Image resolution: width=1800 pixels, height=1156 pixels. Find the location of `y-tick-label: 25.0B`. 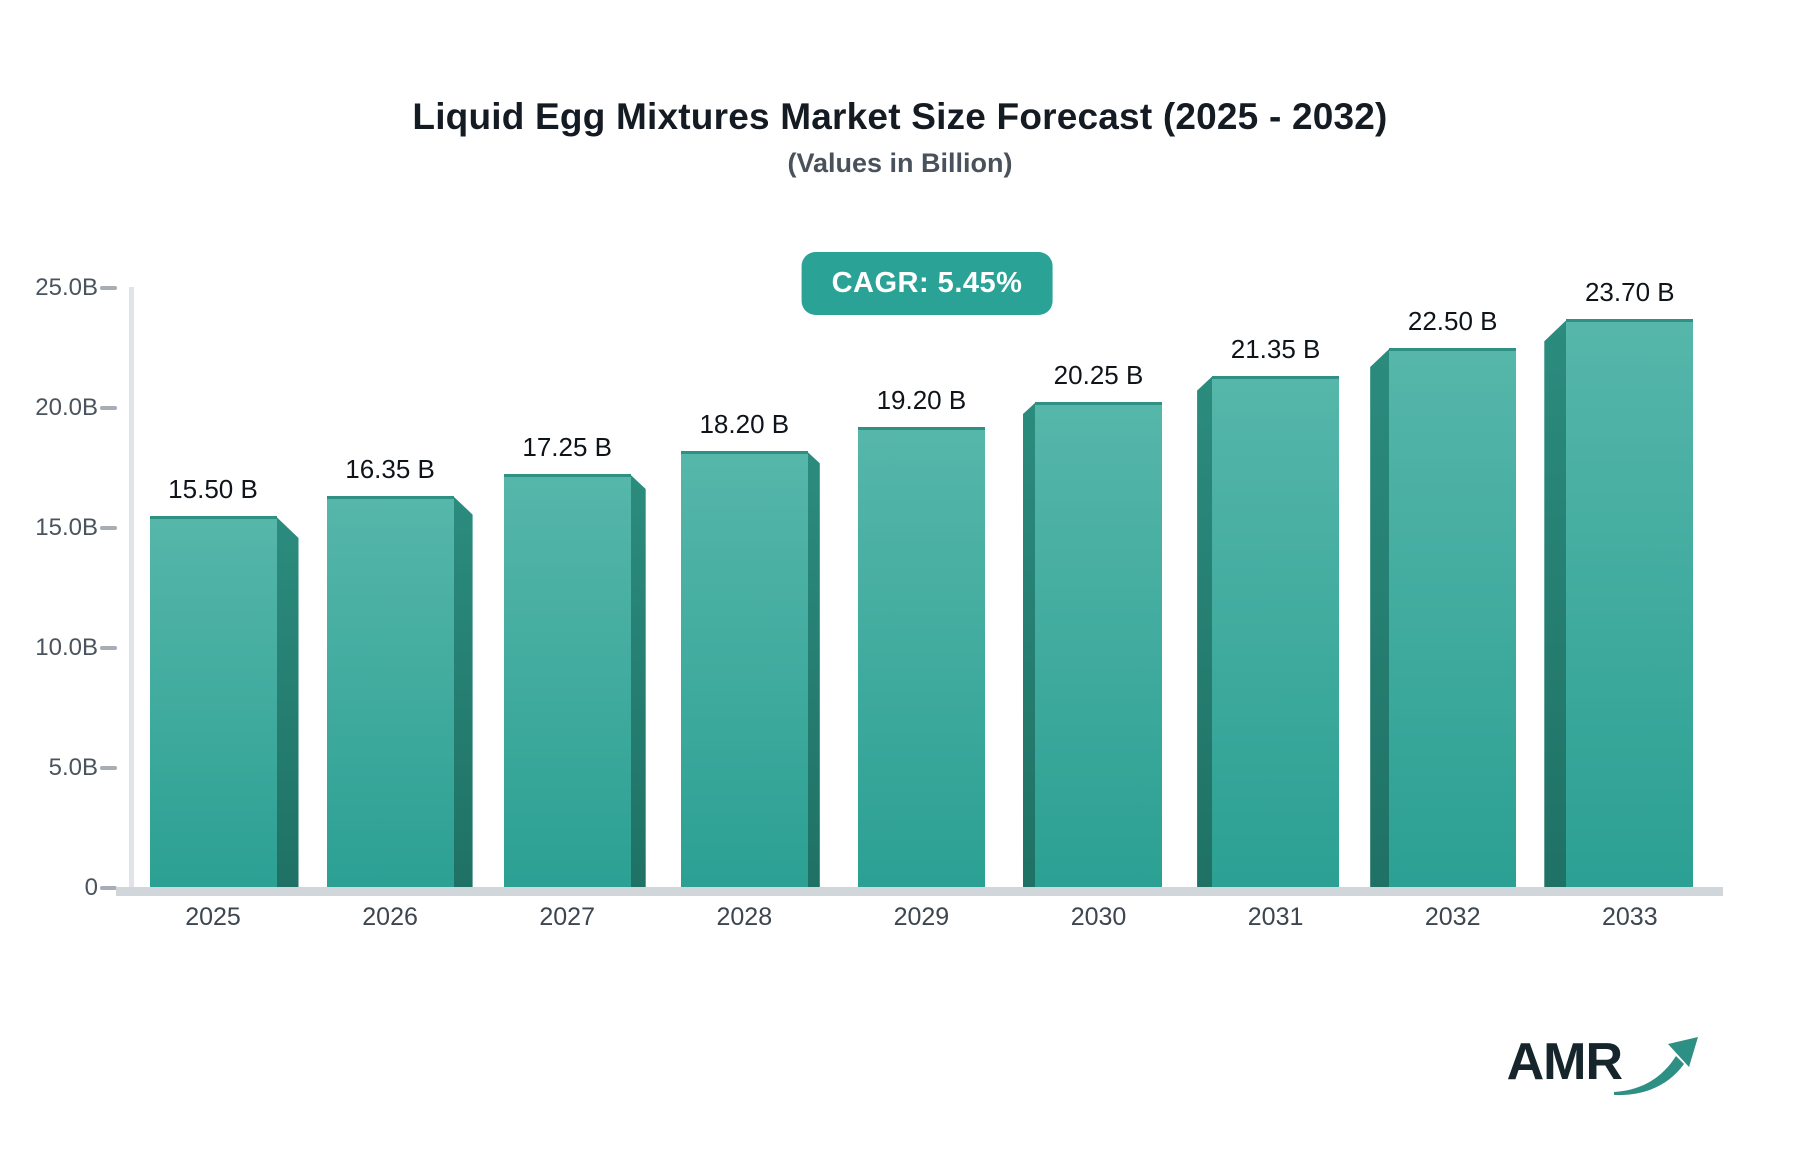

y-tick-label: 25.0B is located at coordinates (66, 287).